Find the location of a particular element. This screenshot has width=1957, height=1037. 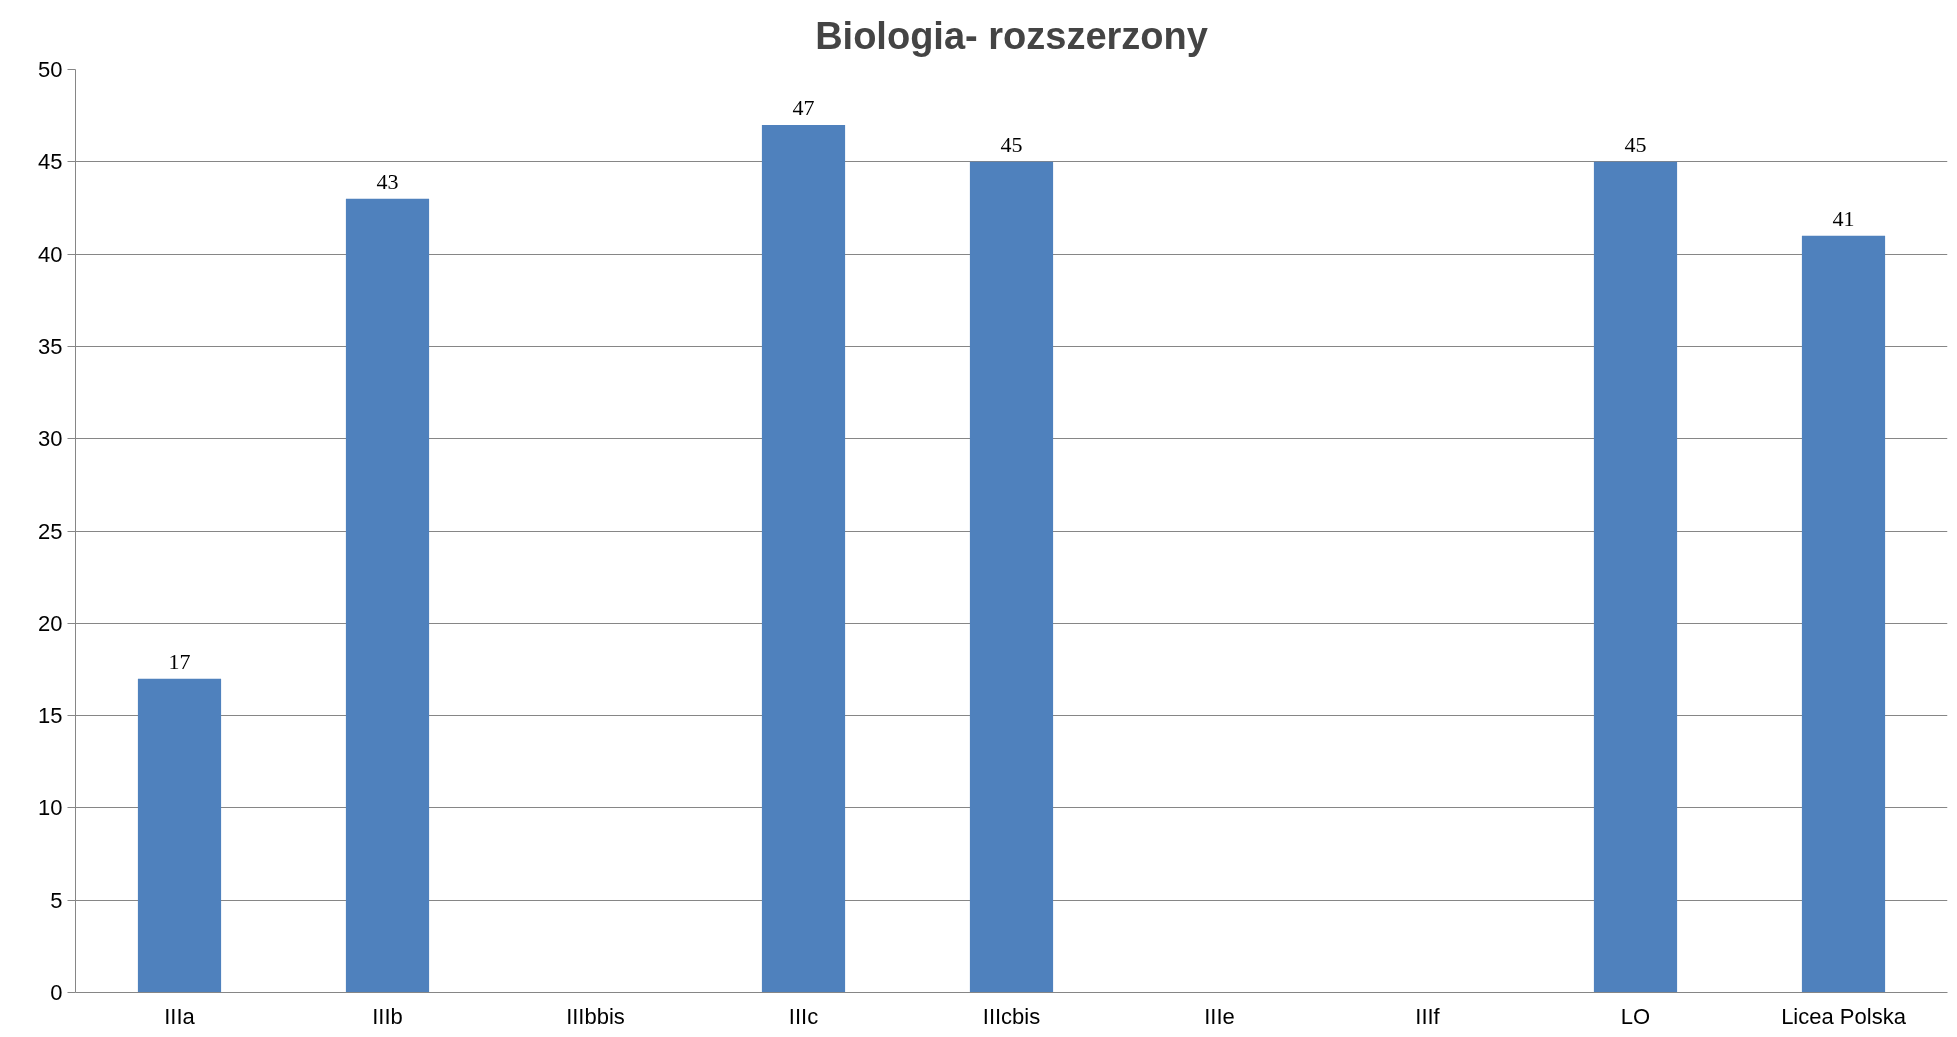

y-tick-label: 15 is located at coordinates (50, 716).